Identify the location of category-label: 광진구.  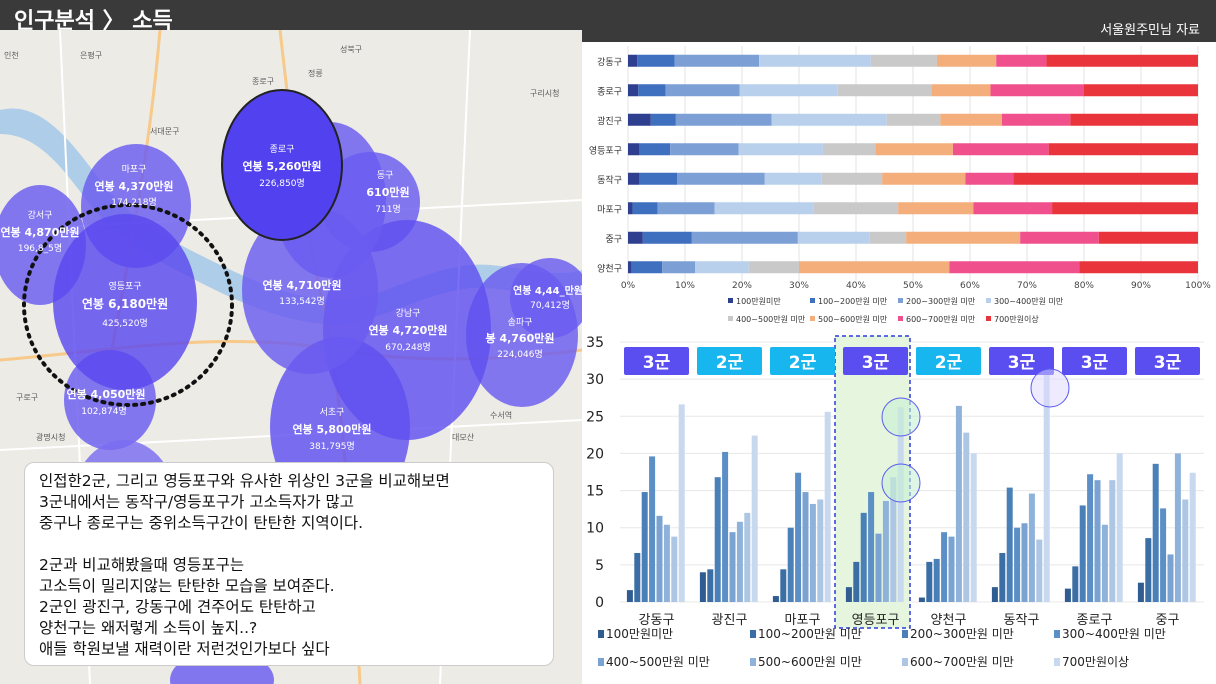
(609, 121).